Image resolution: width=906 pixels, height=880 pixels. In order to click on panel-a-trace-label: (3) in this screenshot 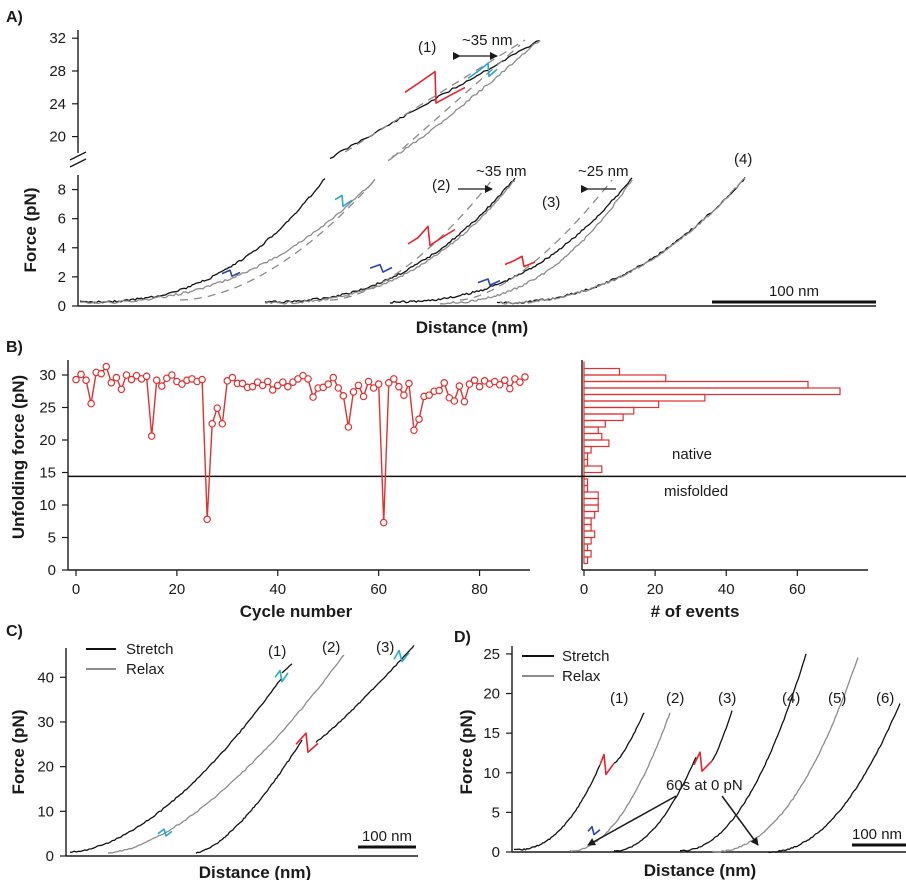, I will do `click(551, 202)`.